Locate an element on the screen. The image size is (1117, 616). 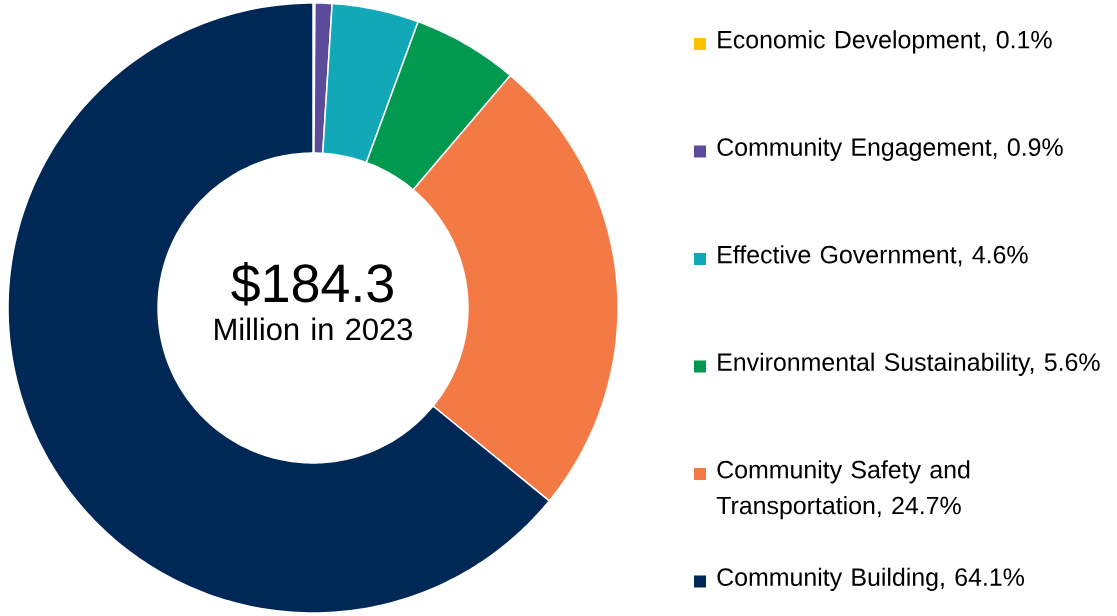
text: Million in 2023 is located at coordinates (314, 329).